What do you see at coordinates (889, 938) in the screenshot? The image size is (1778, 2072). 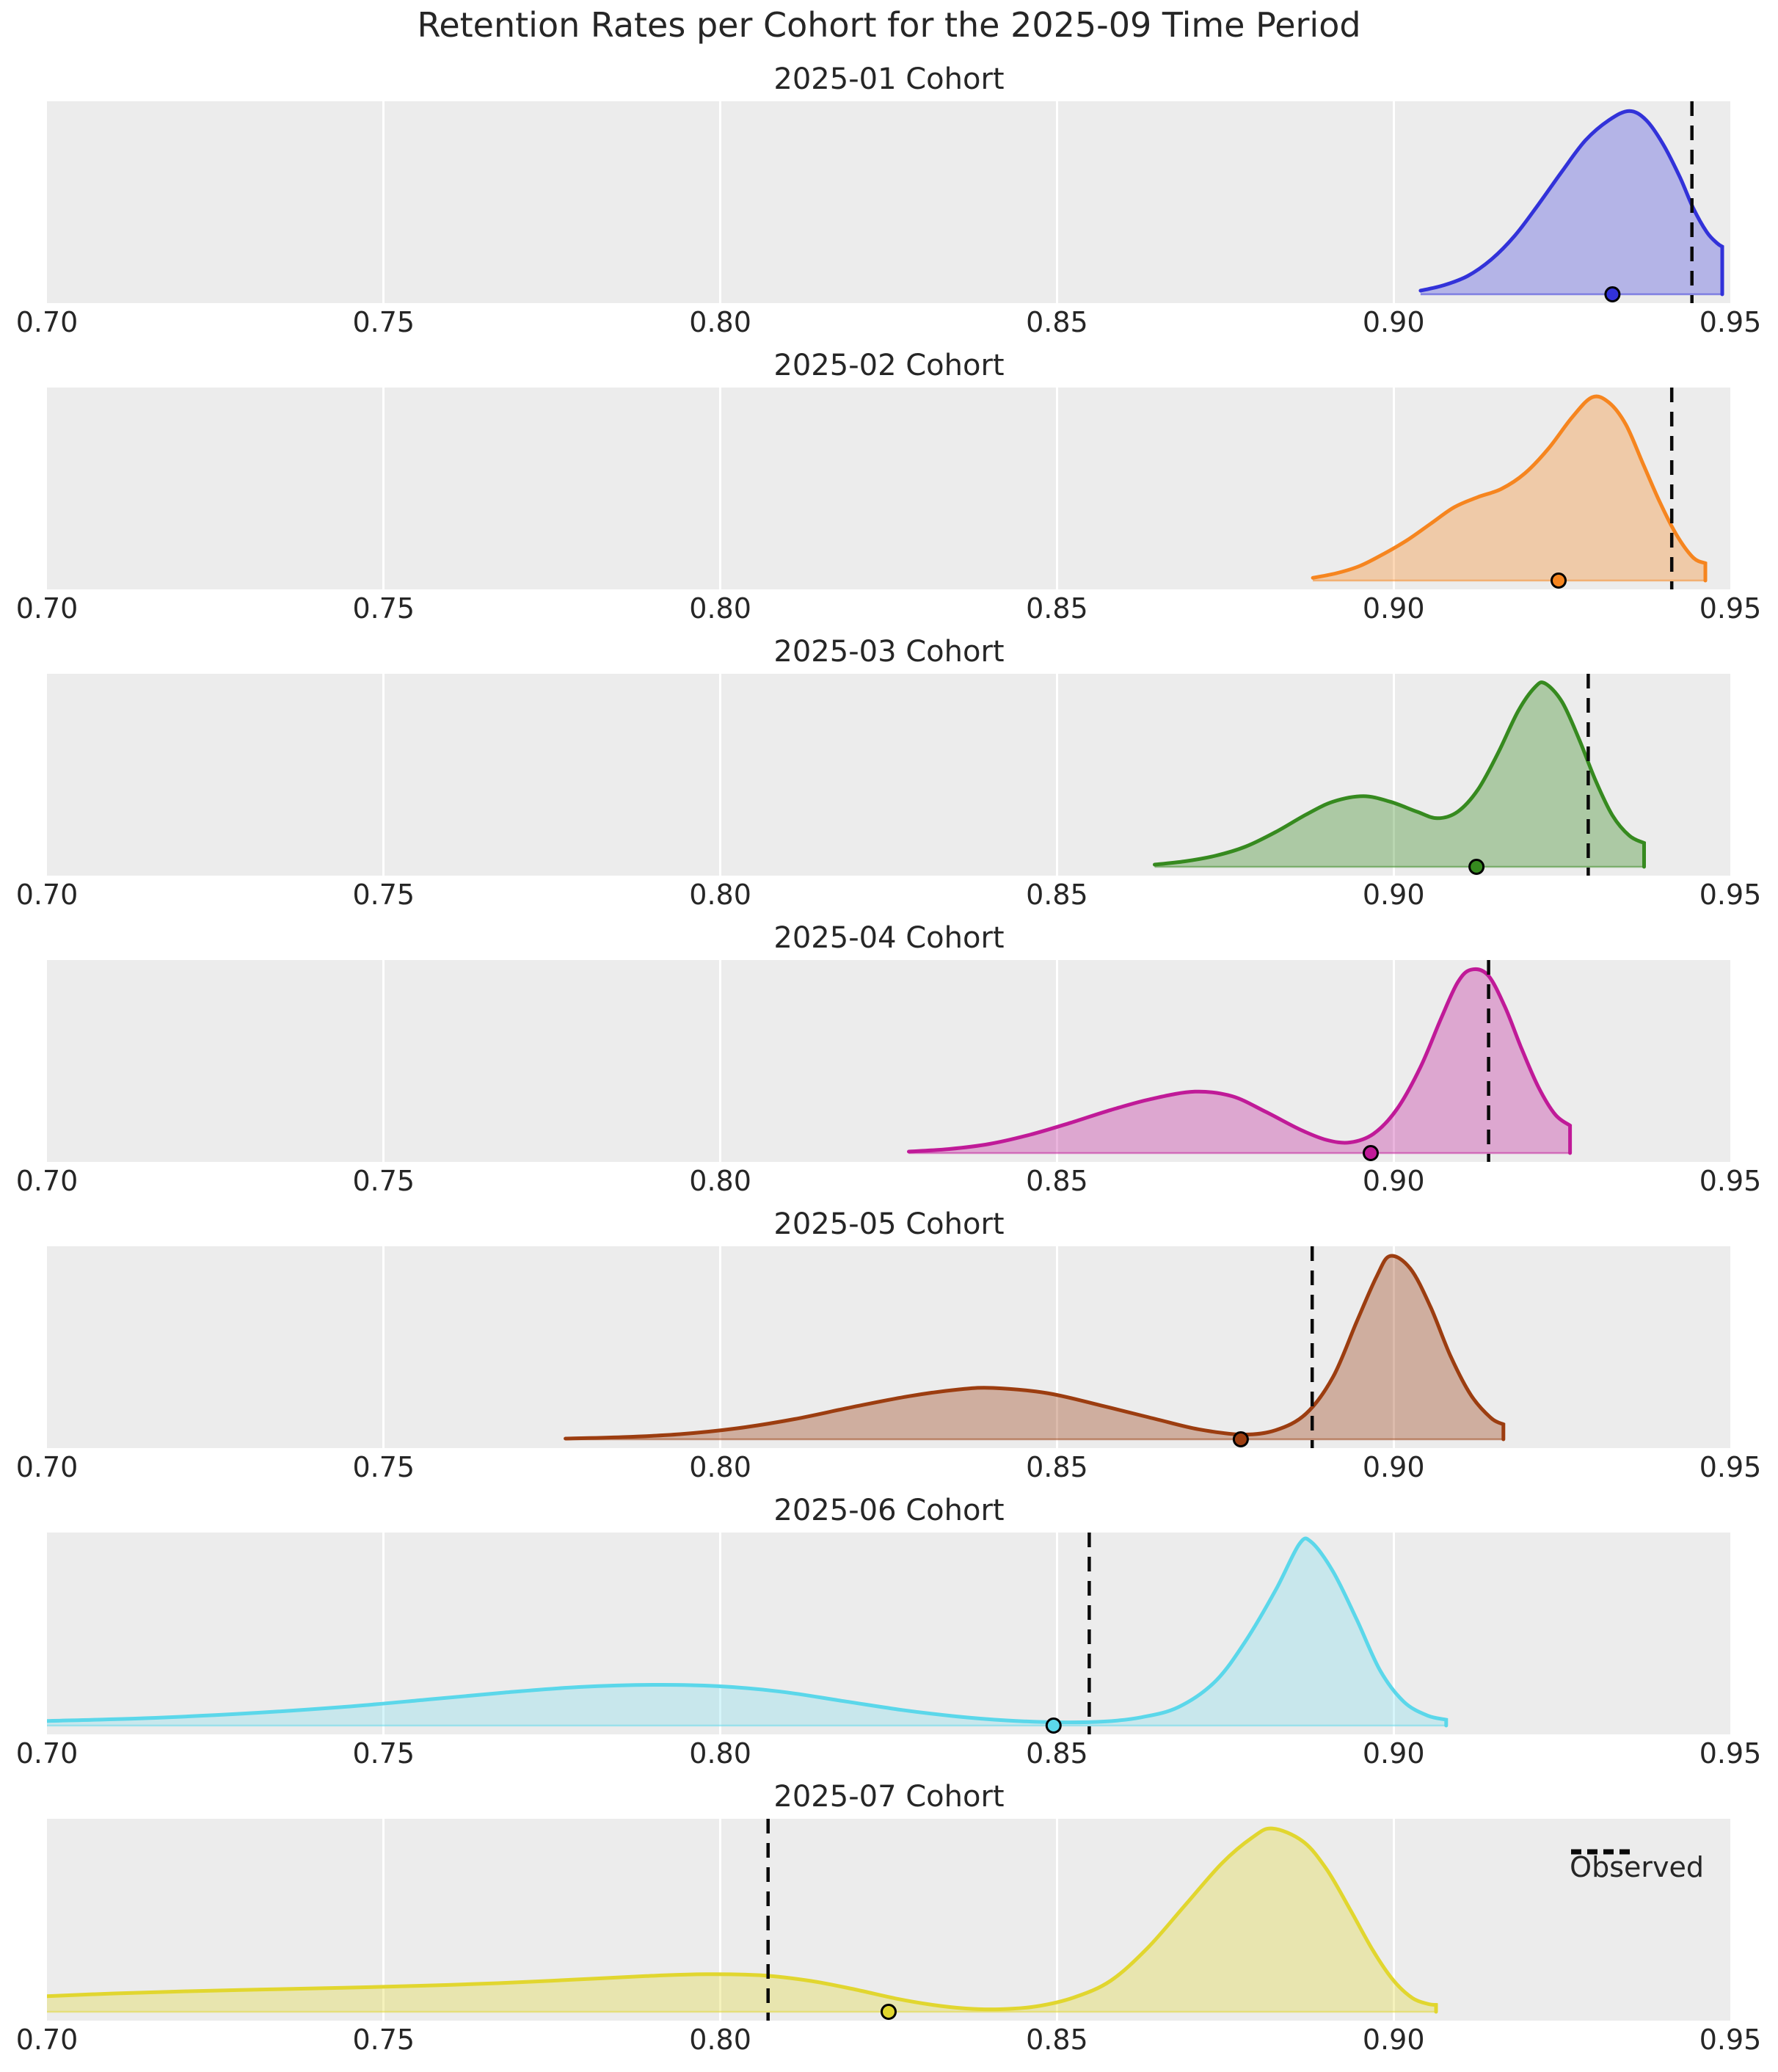 I see `panel-title: 2025-04 Cohort` at bounding box center [889, 938].